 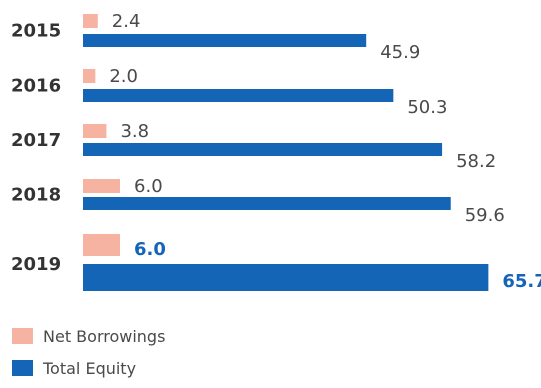 I want to click on legend-item-total-equity: Total Equity, so click(x=88, y=368).